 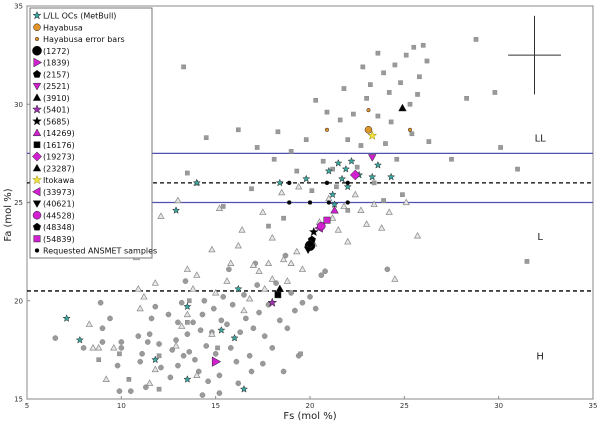 What do you see at coordinates (53, 133) in the screenshot?
I see `legend-item: (14269)` at bounding box center [53, 133].